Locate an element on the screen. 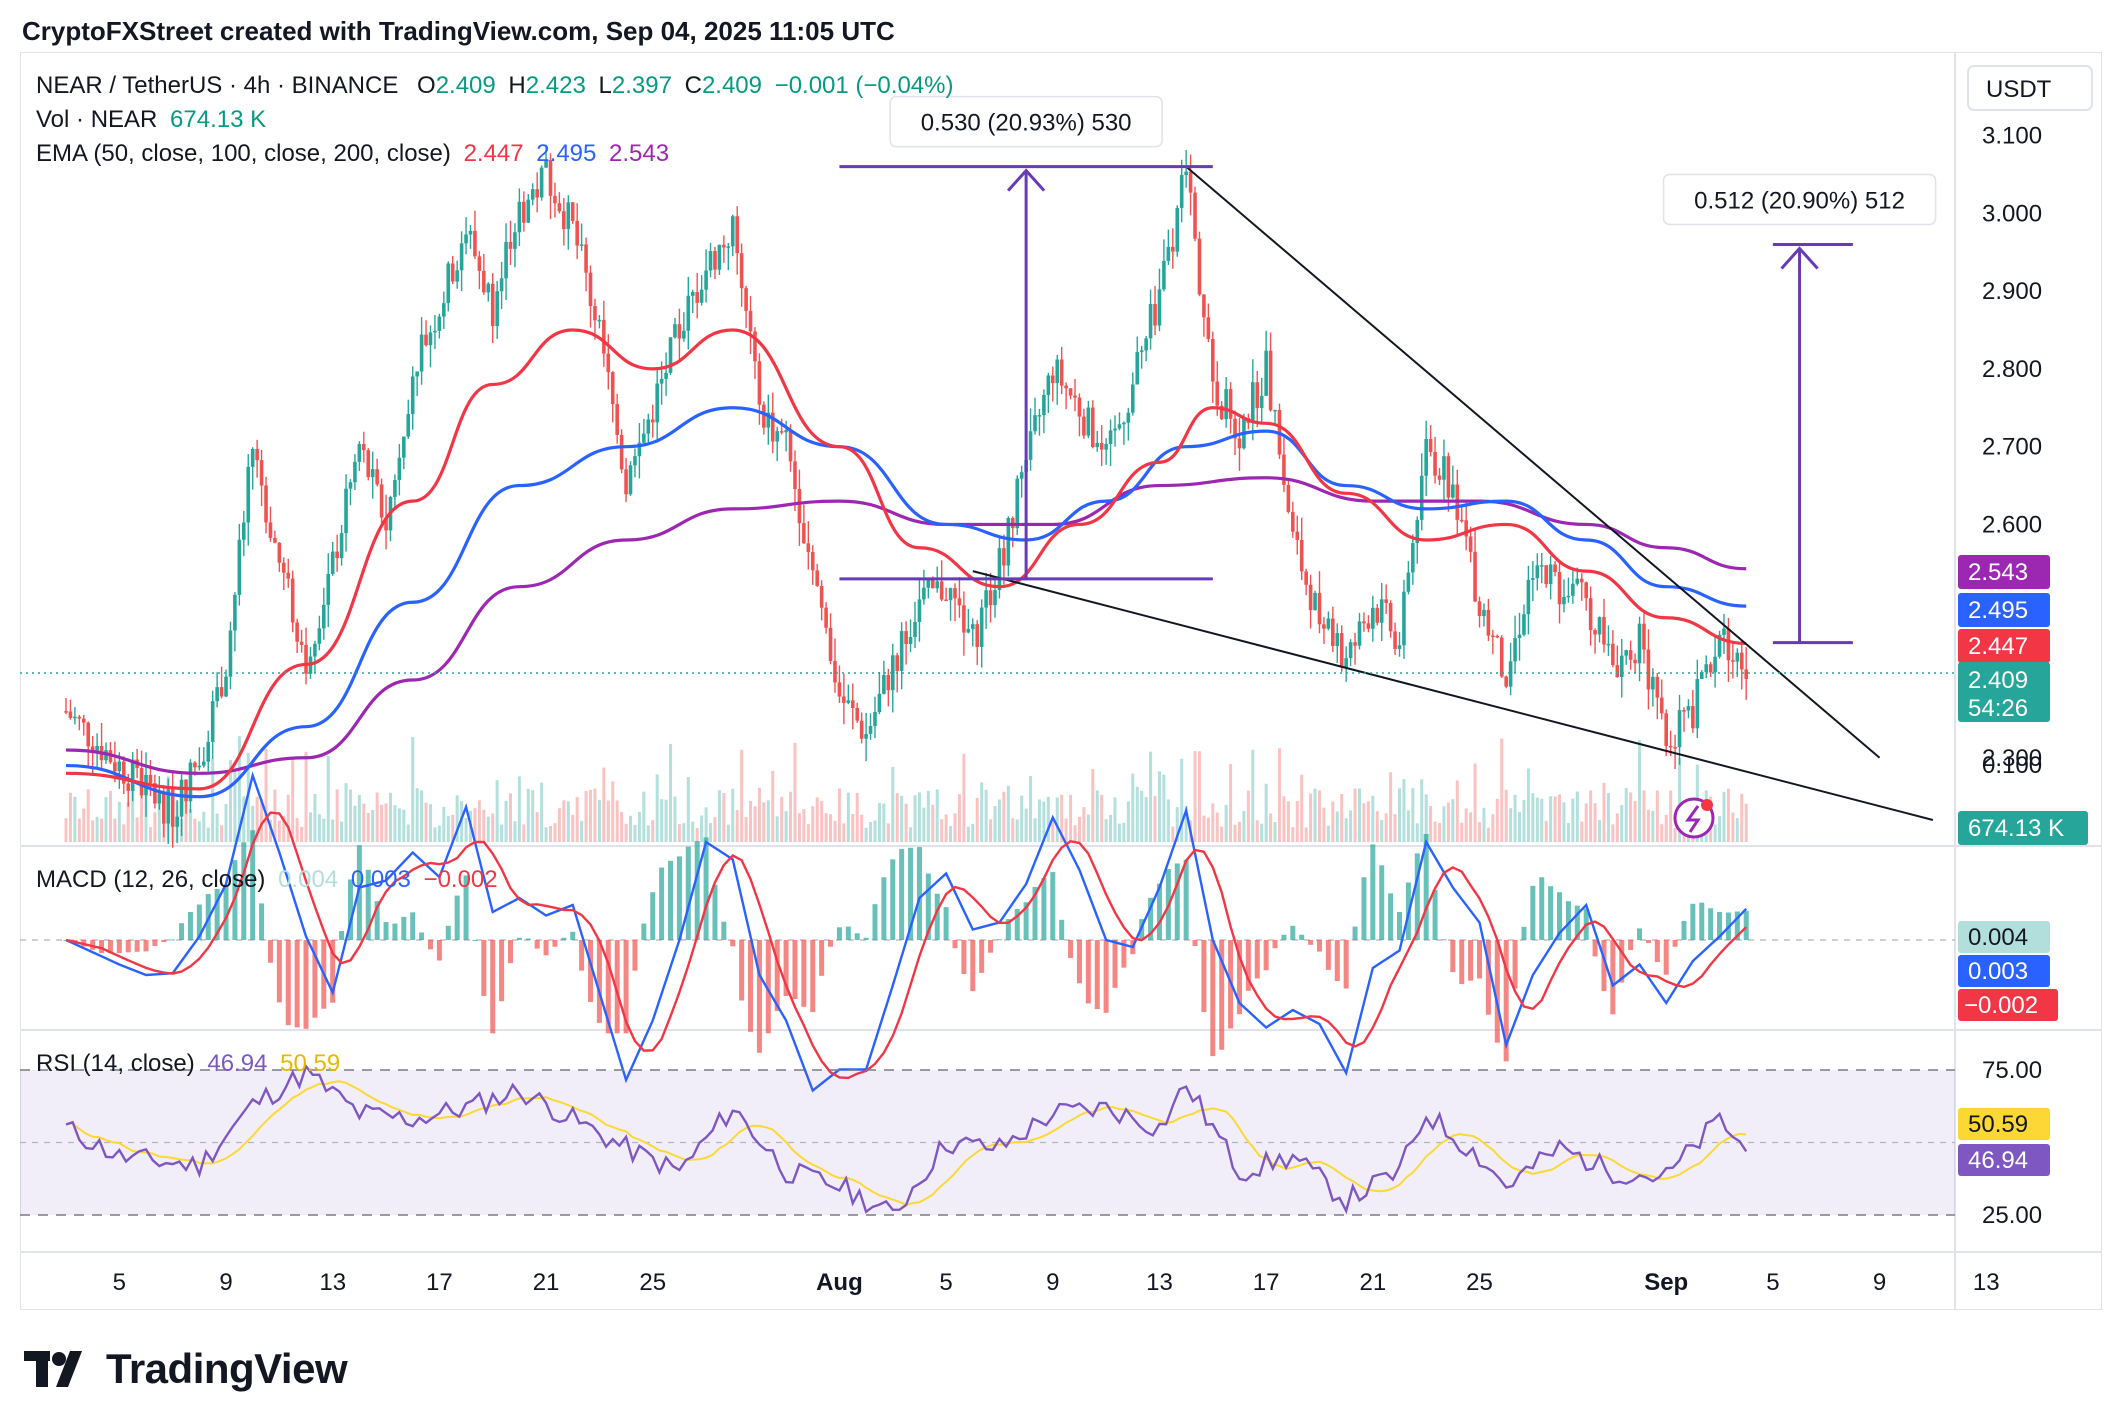  symbol-title: NEAR / TetherUS · 4h · BINANCE is located at coordinates (217, 85).